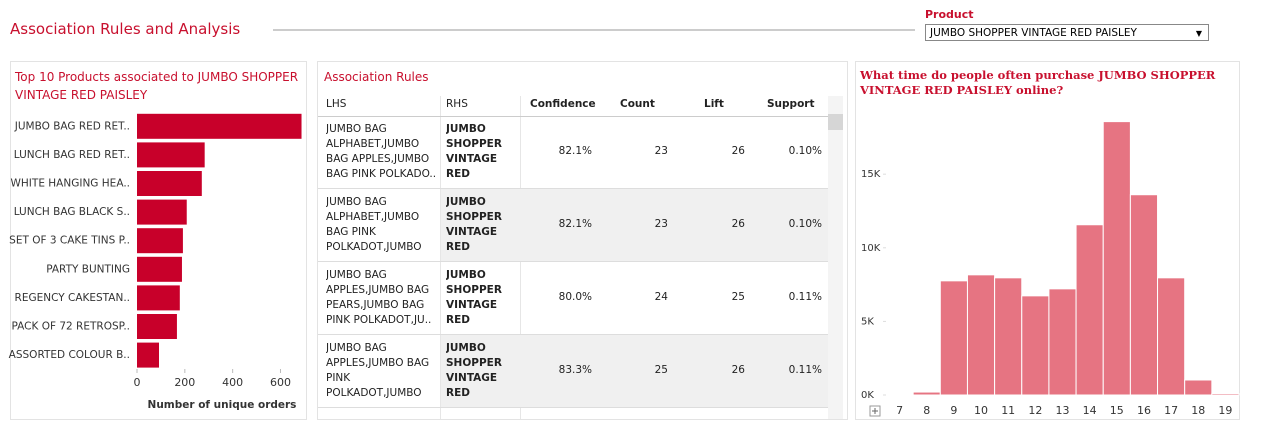 The image size is (1272, 433). I want to click on y-tick-label: 0K, so click(867, 395).